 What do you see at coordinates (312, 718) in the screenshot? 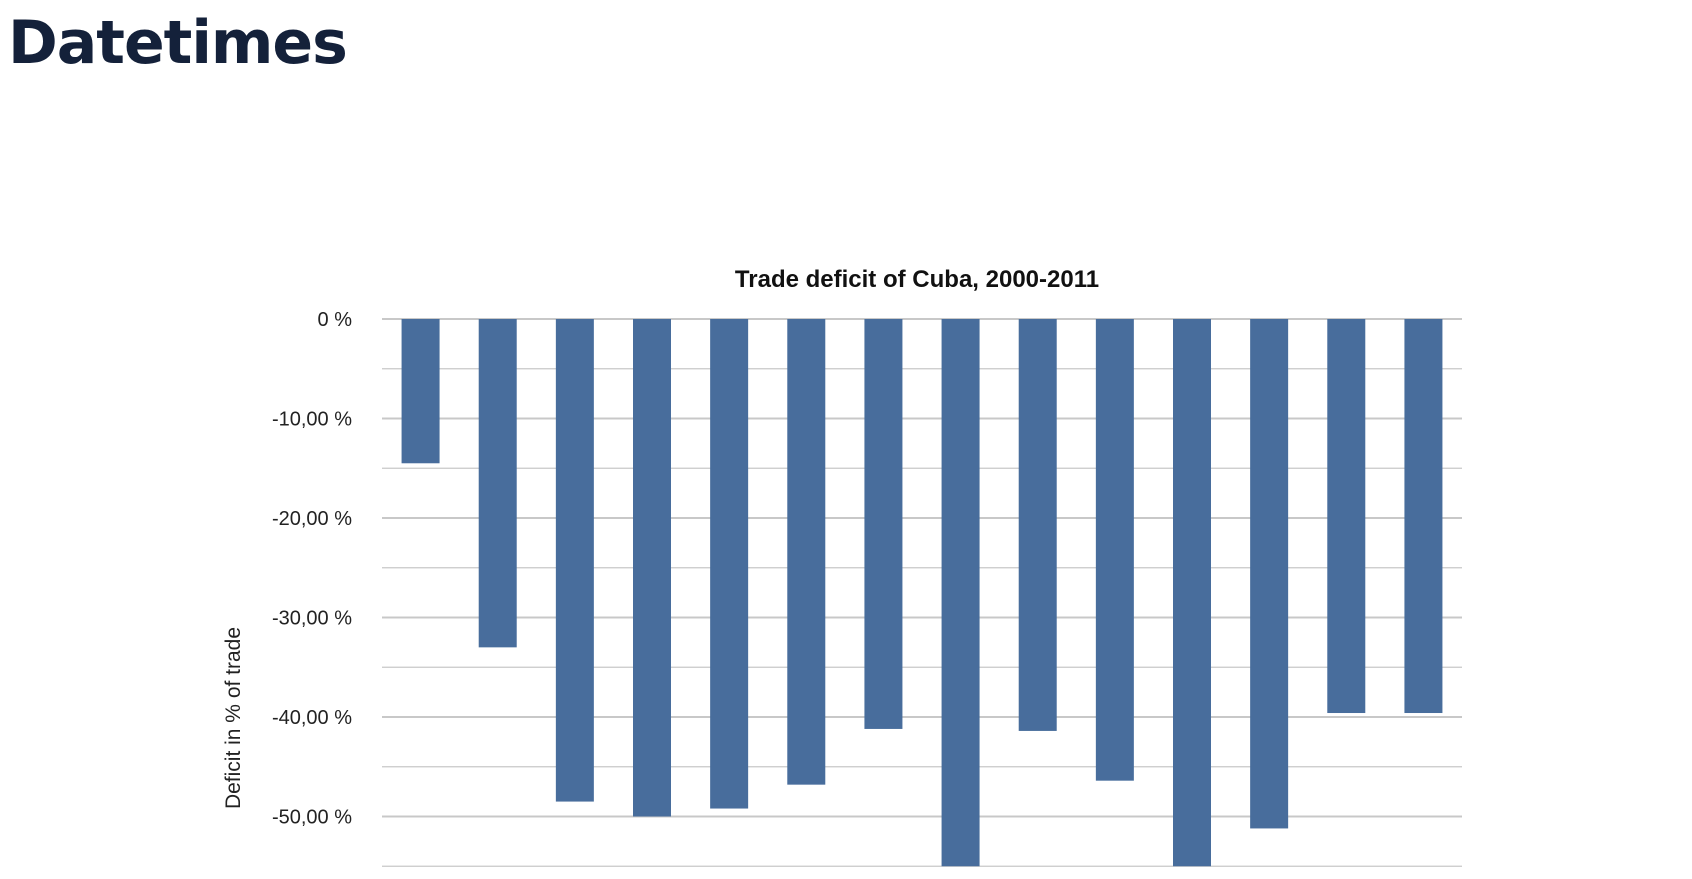
I see `y-tick-label: -40,00 %` at bounding box center [312, 718].